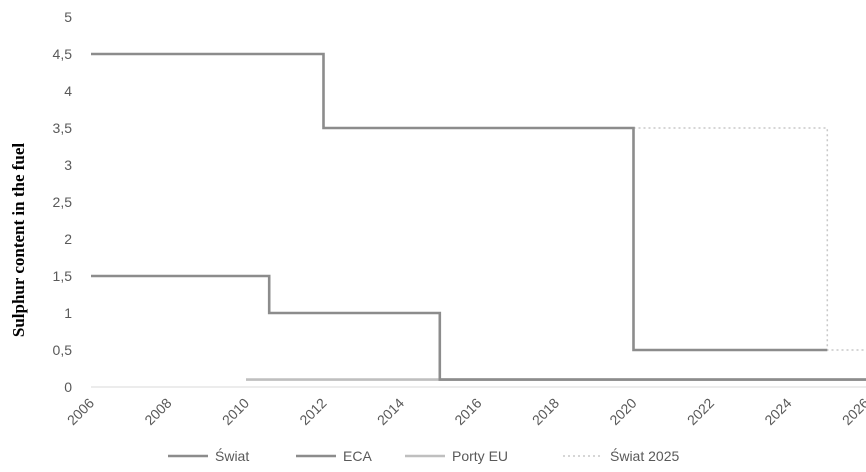 This screenshot has height=472, width=866. I want to click on x-tick-label: 2008, so click(157, 411).